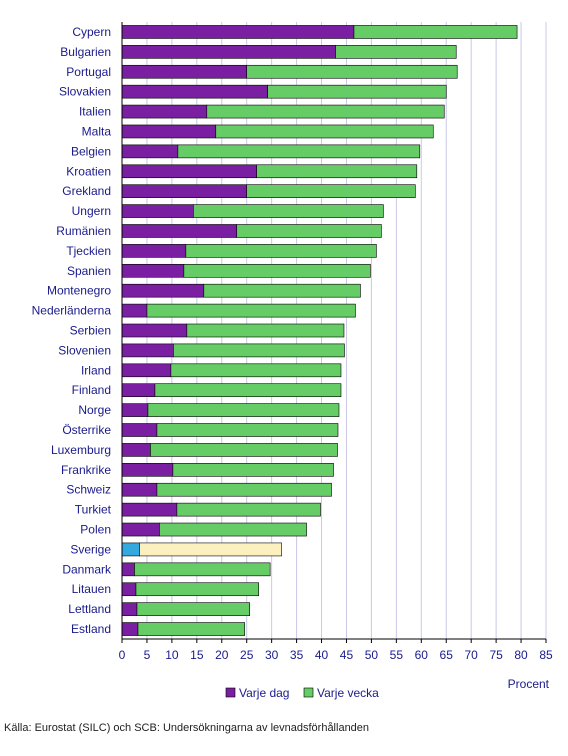 This screenshot has width=568, height=756. What do you see at coordinates (202, 569) in the screenshot?
I see `bar-weekly-danmark` at bounding box center [202, 569].